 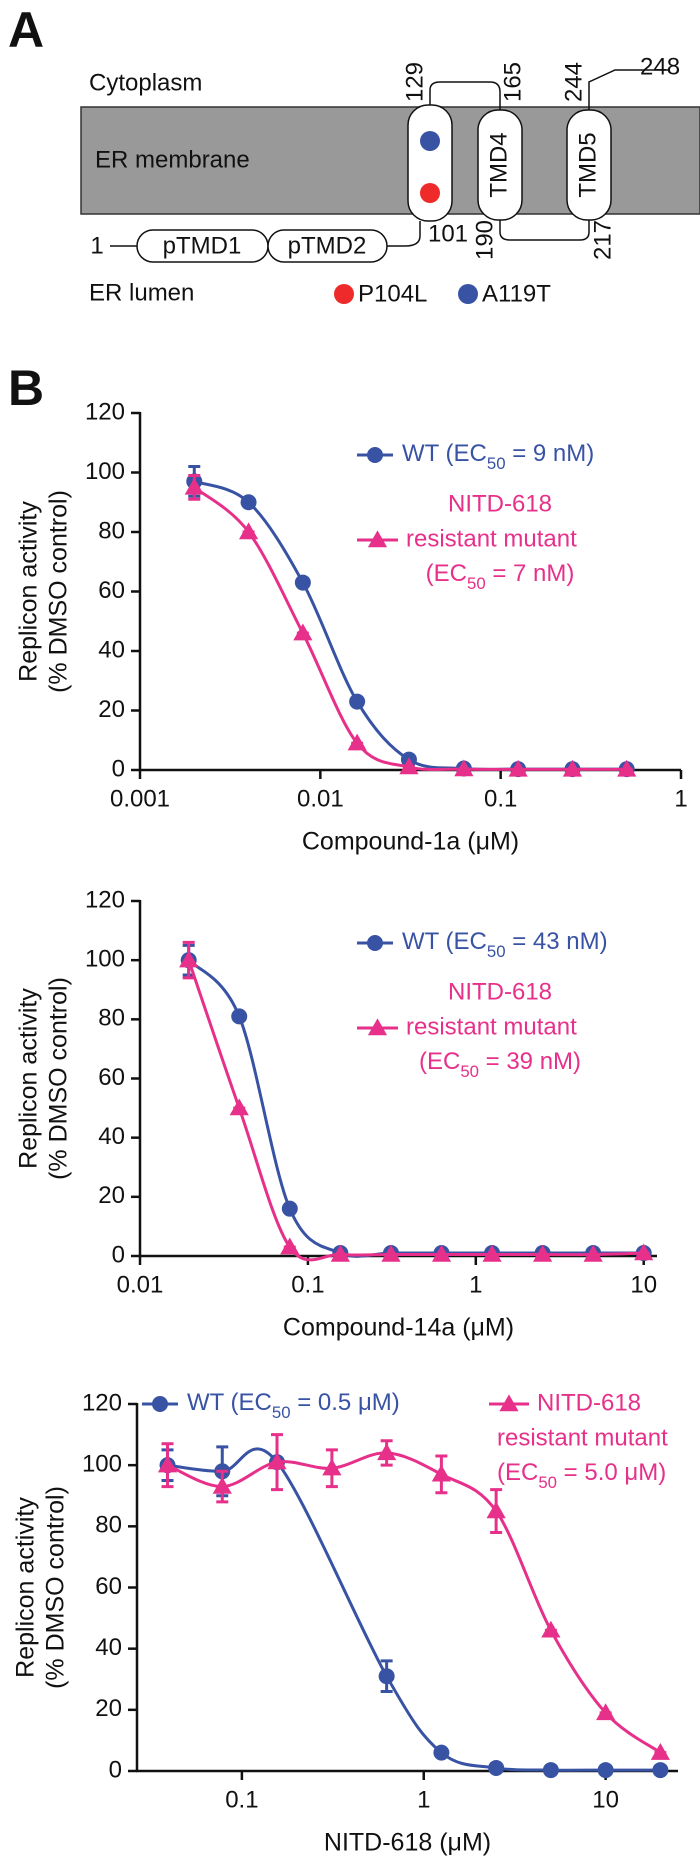 What do you see at coordinates (265, 234) in the screenshot?
I see `linker` at bounding box center [265, 234].